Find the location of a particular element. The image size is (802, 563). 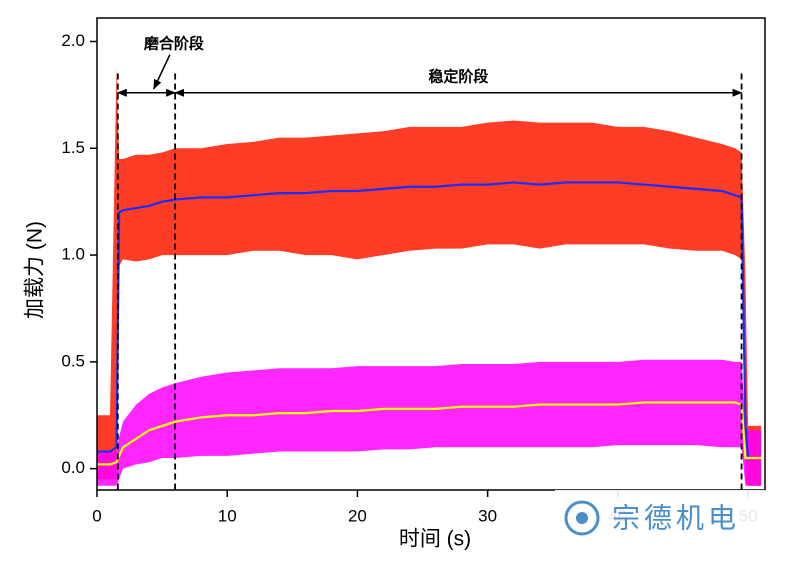

x-tick-label: 0 is located at coordinates (96, 515).